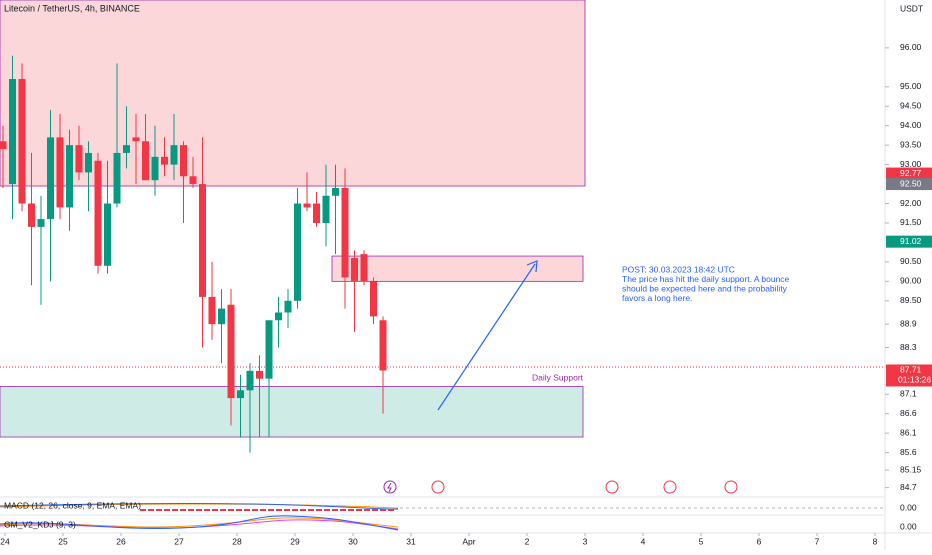 This screenshot has height=555, width=932. I want to click on y-tick-label: 94.50, so click(911, 105).